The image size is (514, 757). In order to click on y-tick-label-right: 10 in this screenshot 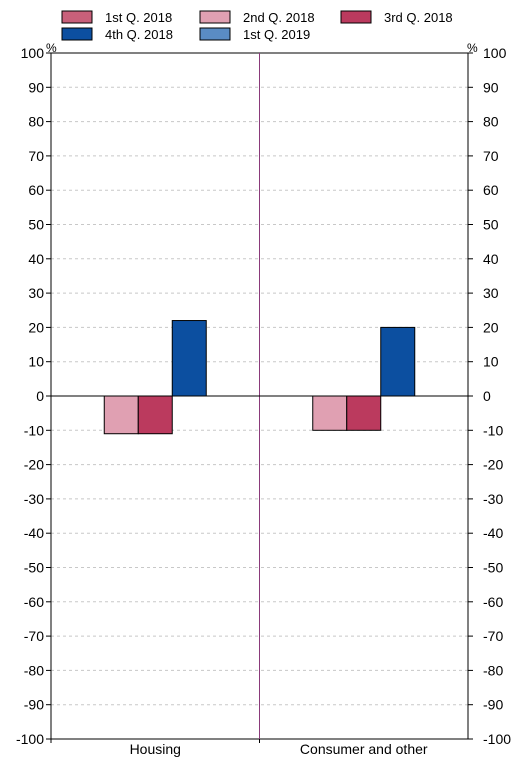, I will do `click(491, 362)`.